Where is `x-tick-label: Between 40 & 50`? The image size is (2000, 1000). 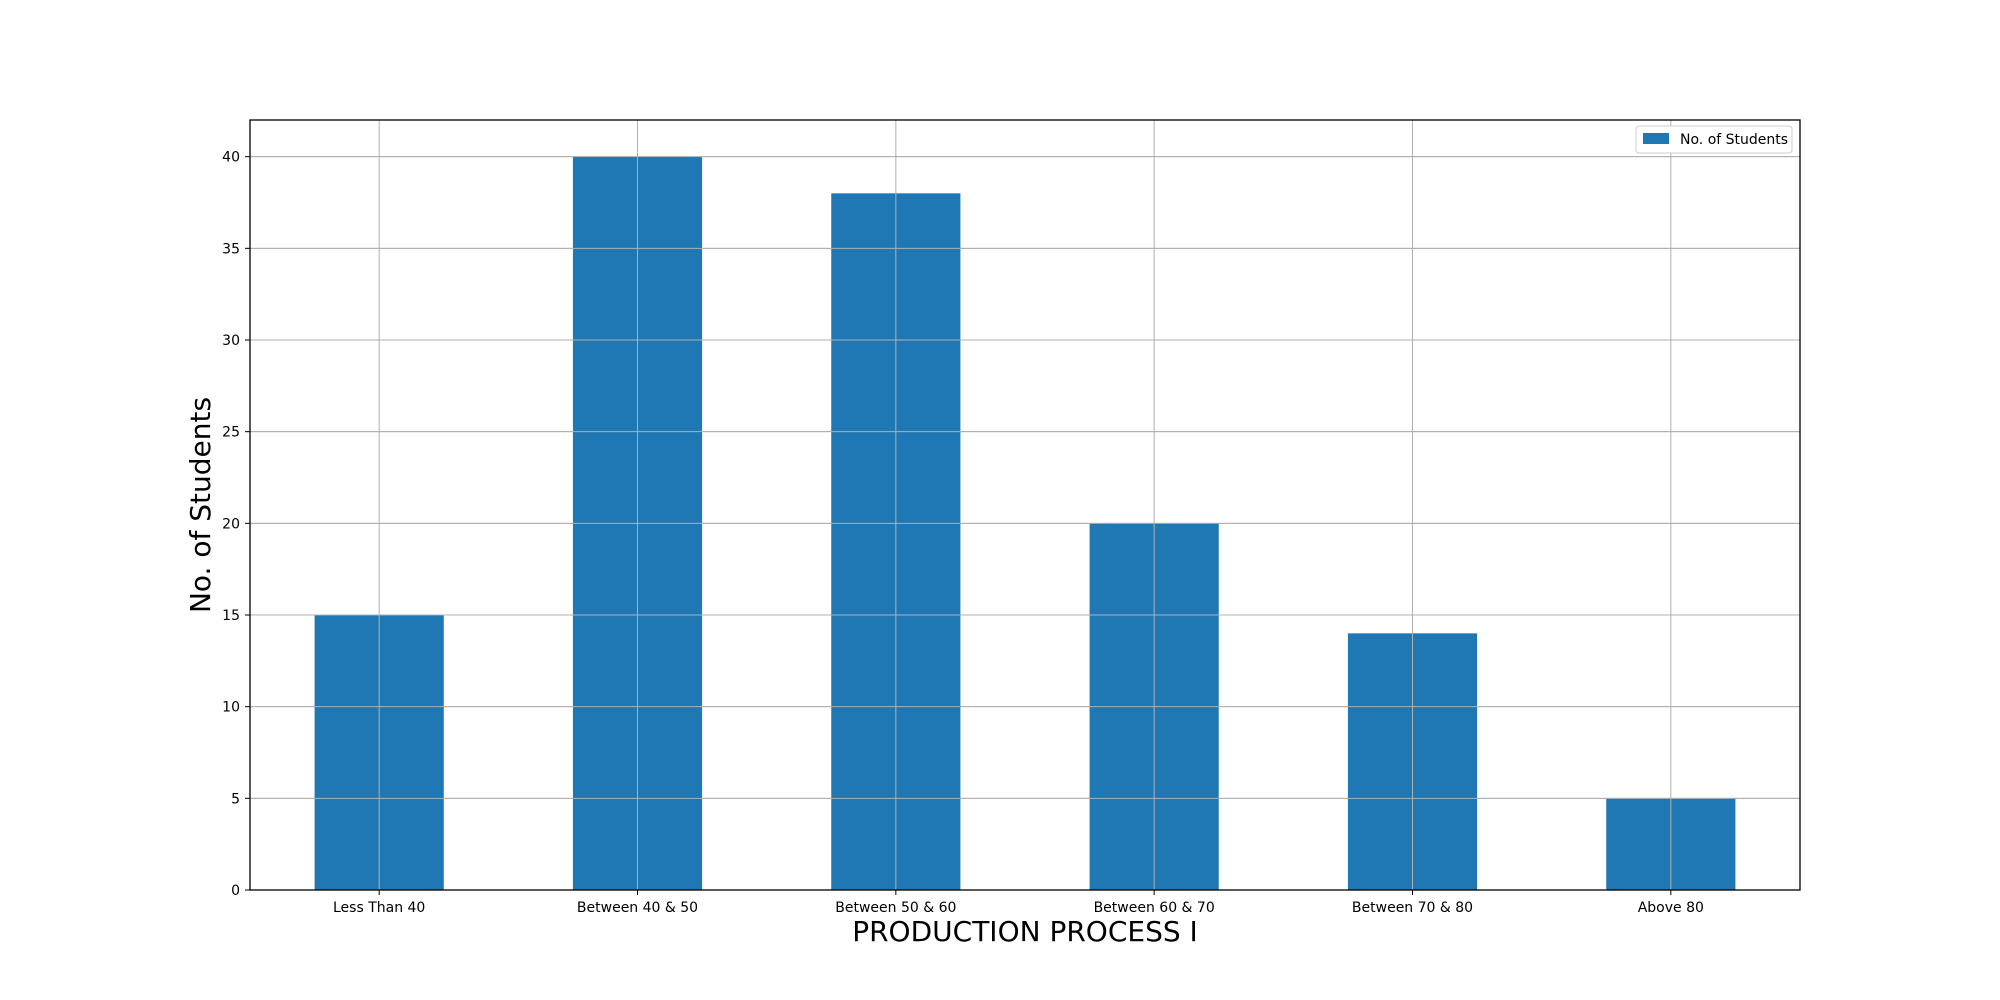 x-tick-label: Between 40 & 50 is located at coordinates (637, 908).